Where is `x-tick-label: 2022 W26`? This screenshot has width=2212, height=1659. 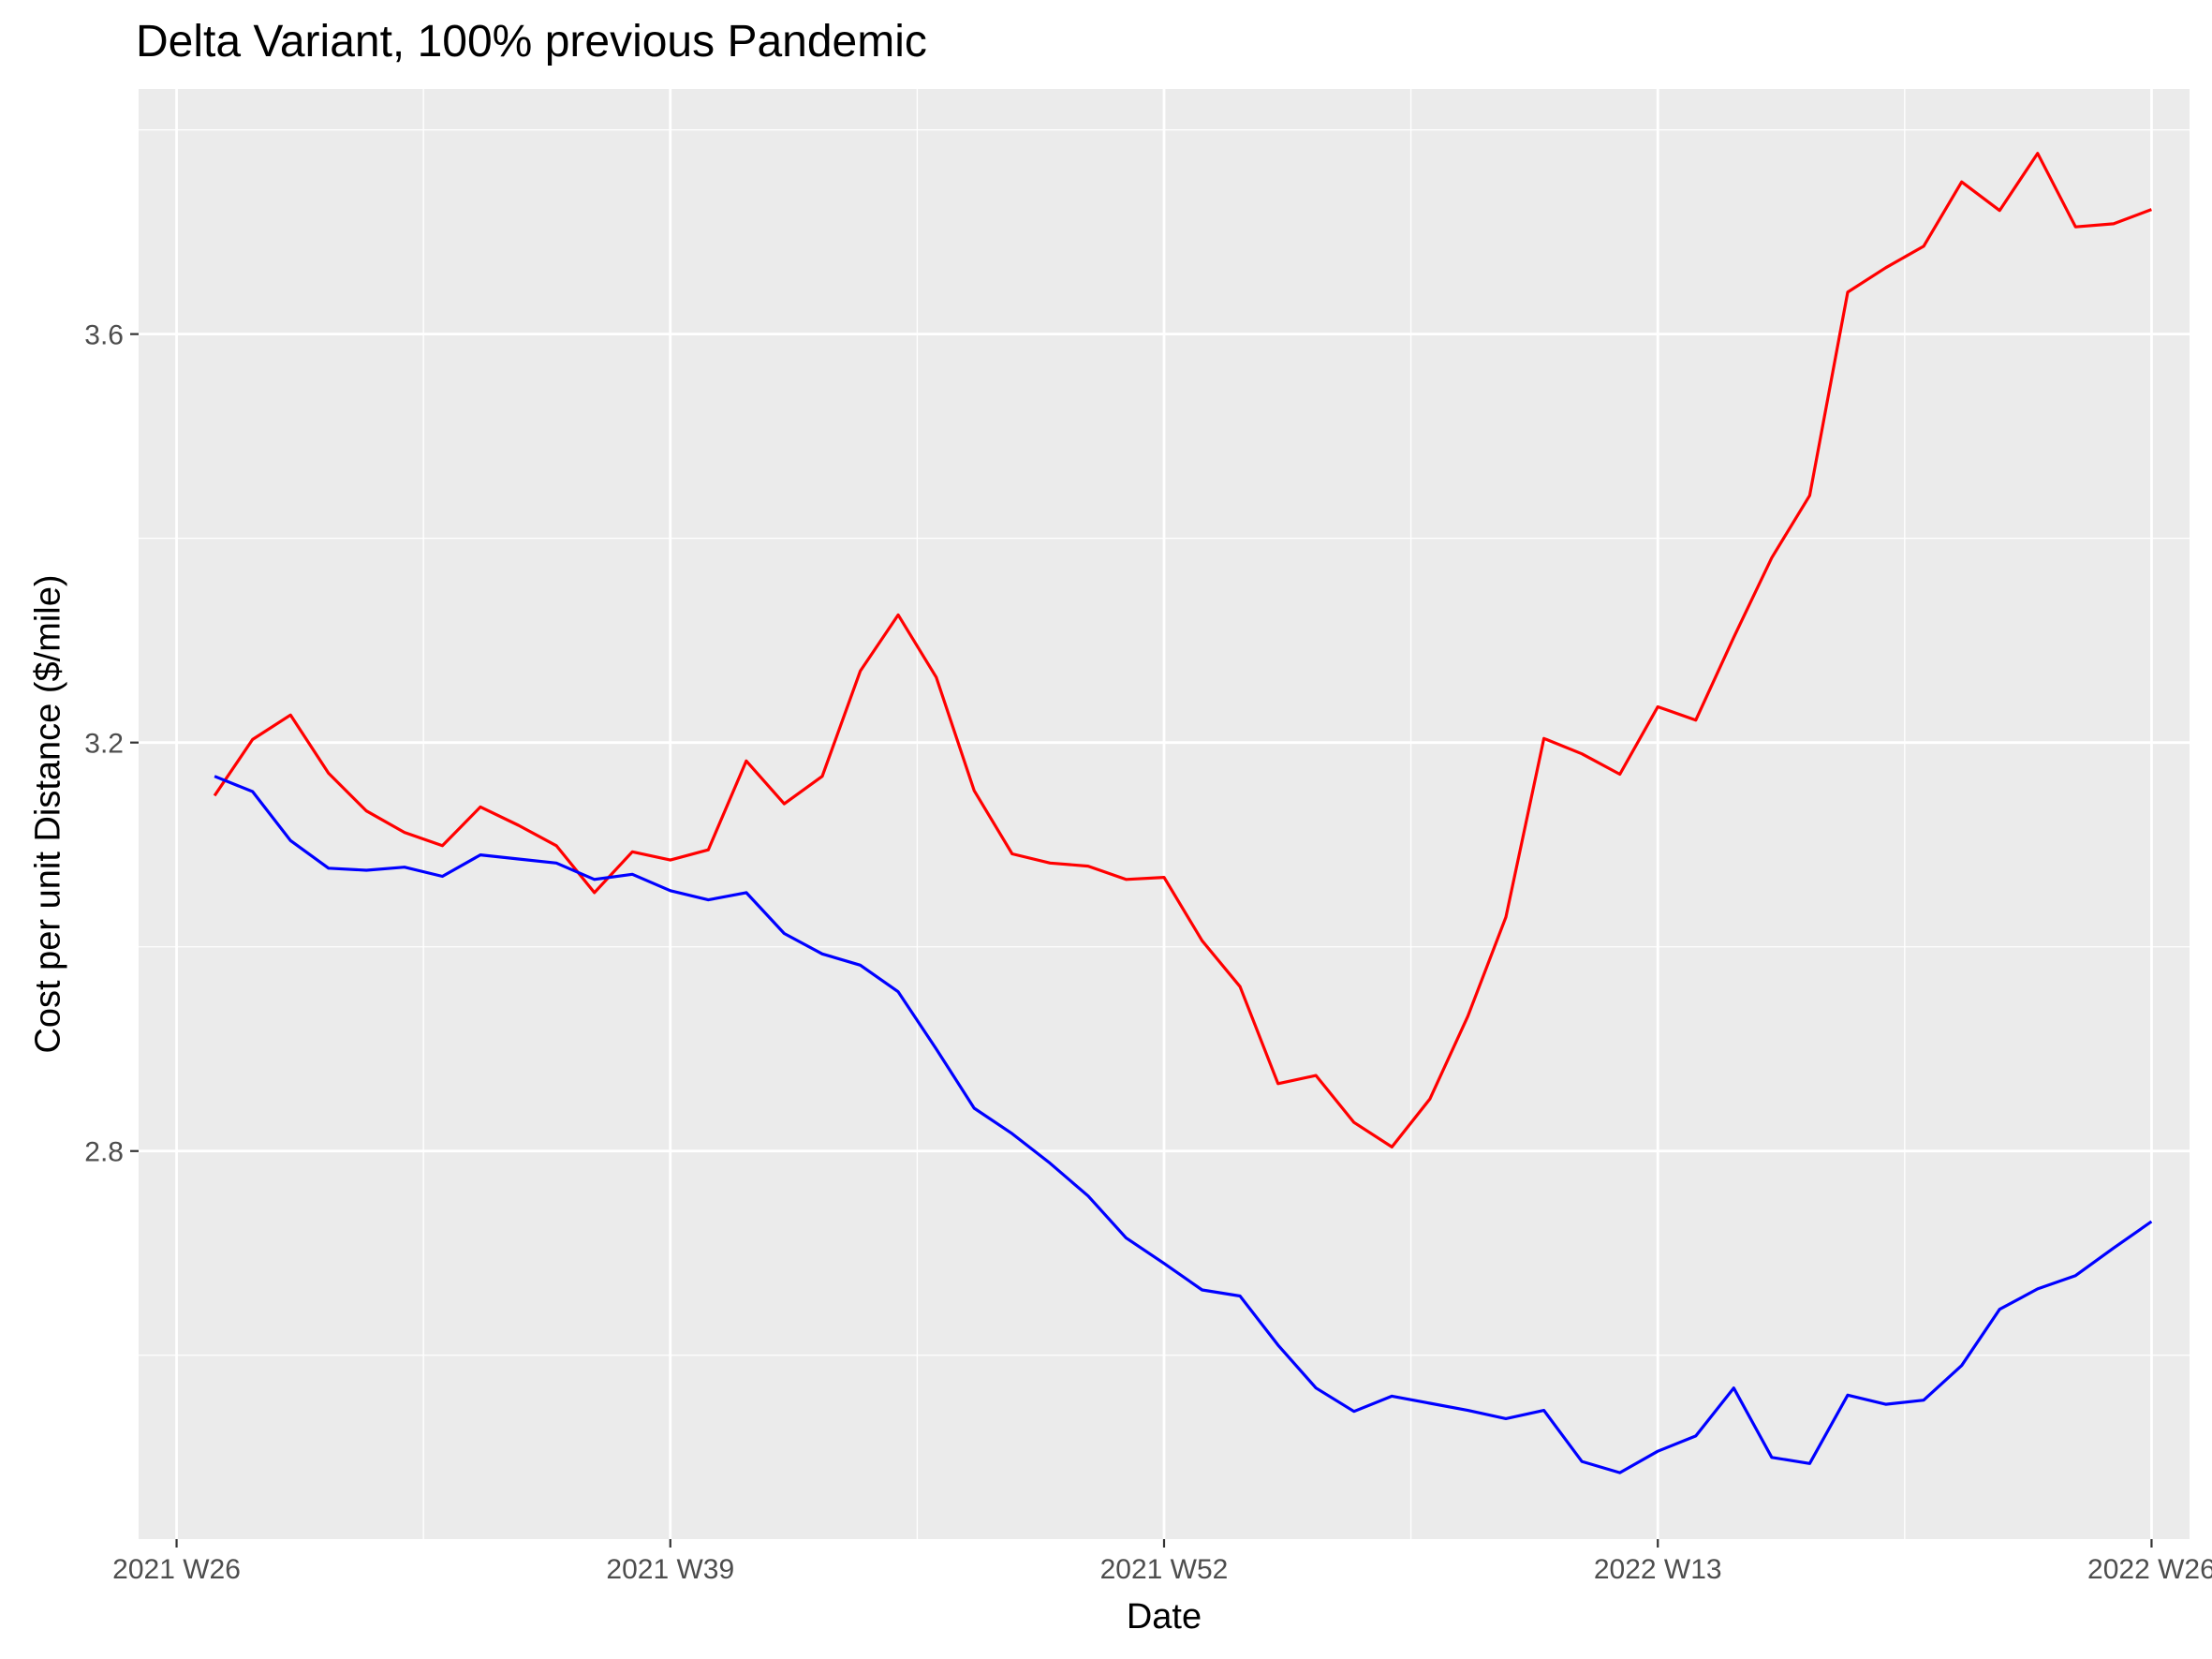
x-tick-label: 2022 W26 is located at coordinates (2150, 1569).